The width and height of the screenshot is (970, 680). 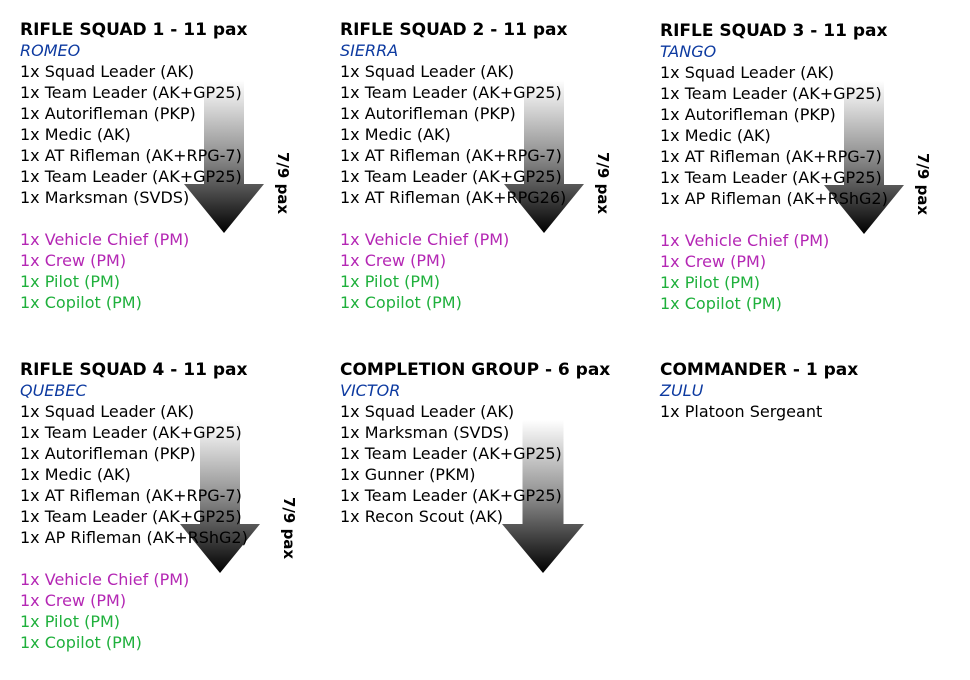 I want to click on squad-callsign: ROMEO, so click(x=50, y=50).